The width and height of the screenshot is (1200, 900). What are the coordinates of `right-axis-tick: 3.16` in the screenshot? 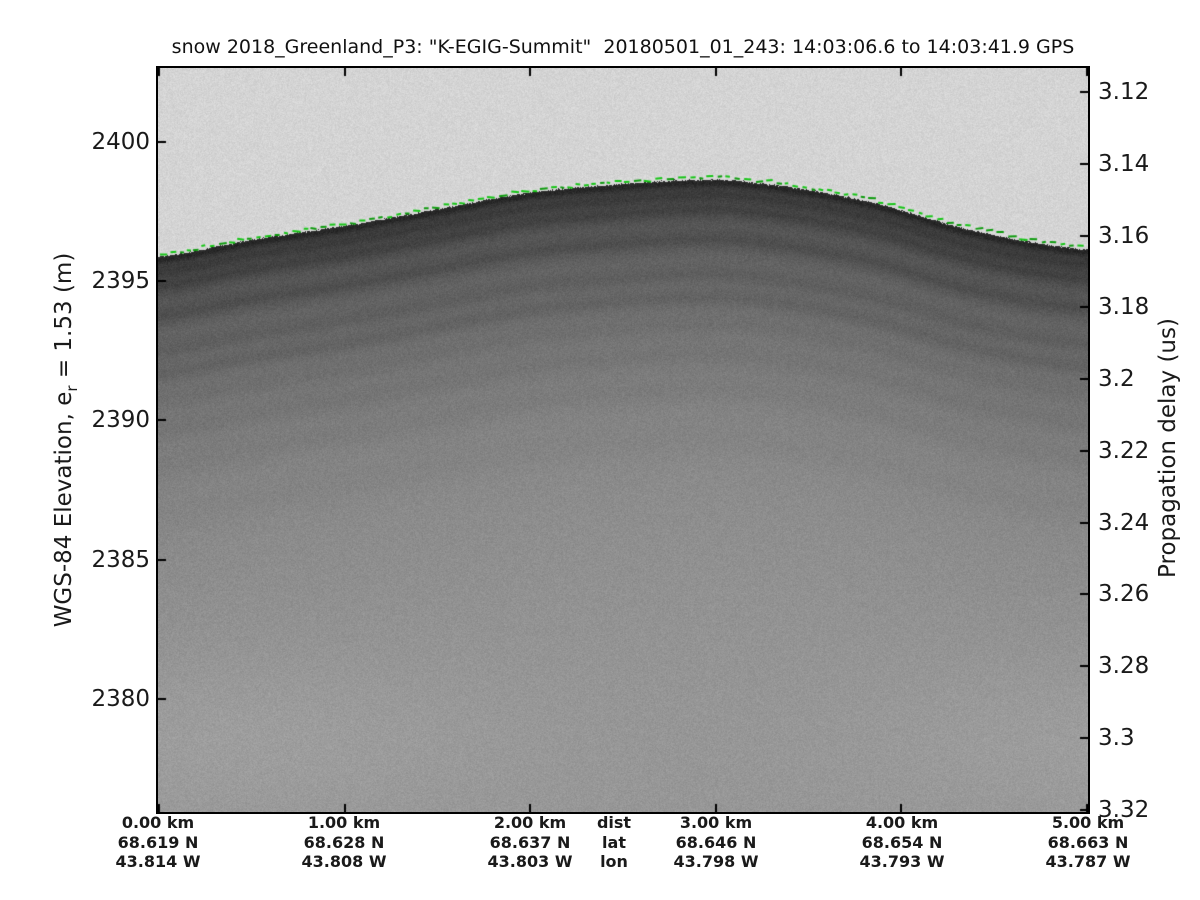 It's located at (1124, 236).